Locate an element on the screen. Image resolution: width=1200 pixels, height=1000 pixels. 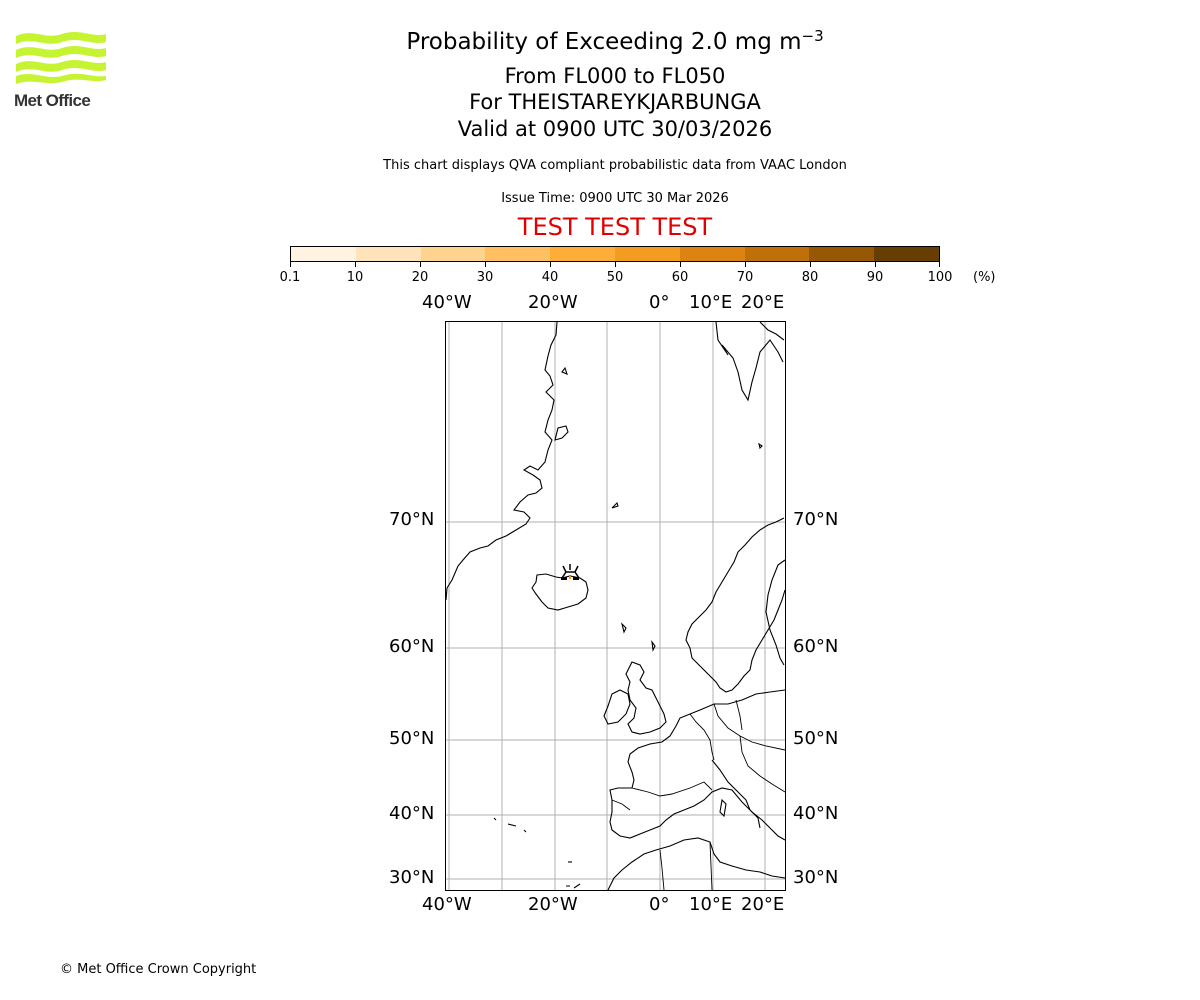
colorbar is located at coordinates (615, 254).